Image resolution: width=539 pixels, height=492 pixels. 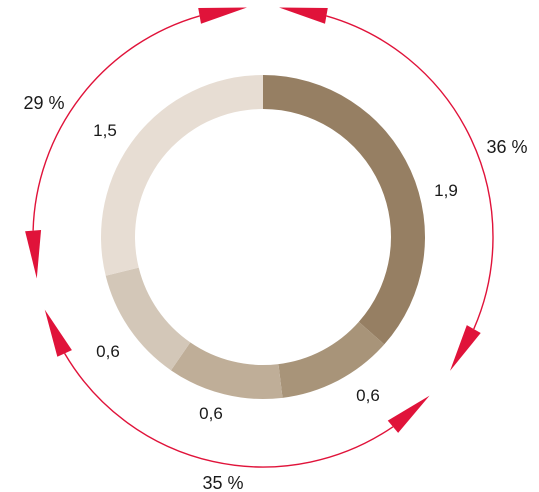 What do you see at coordinates (43, 103) in the screenshot?
I see `group-label-3: 29 %` at bounding box center [43, 103].